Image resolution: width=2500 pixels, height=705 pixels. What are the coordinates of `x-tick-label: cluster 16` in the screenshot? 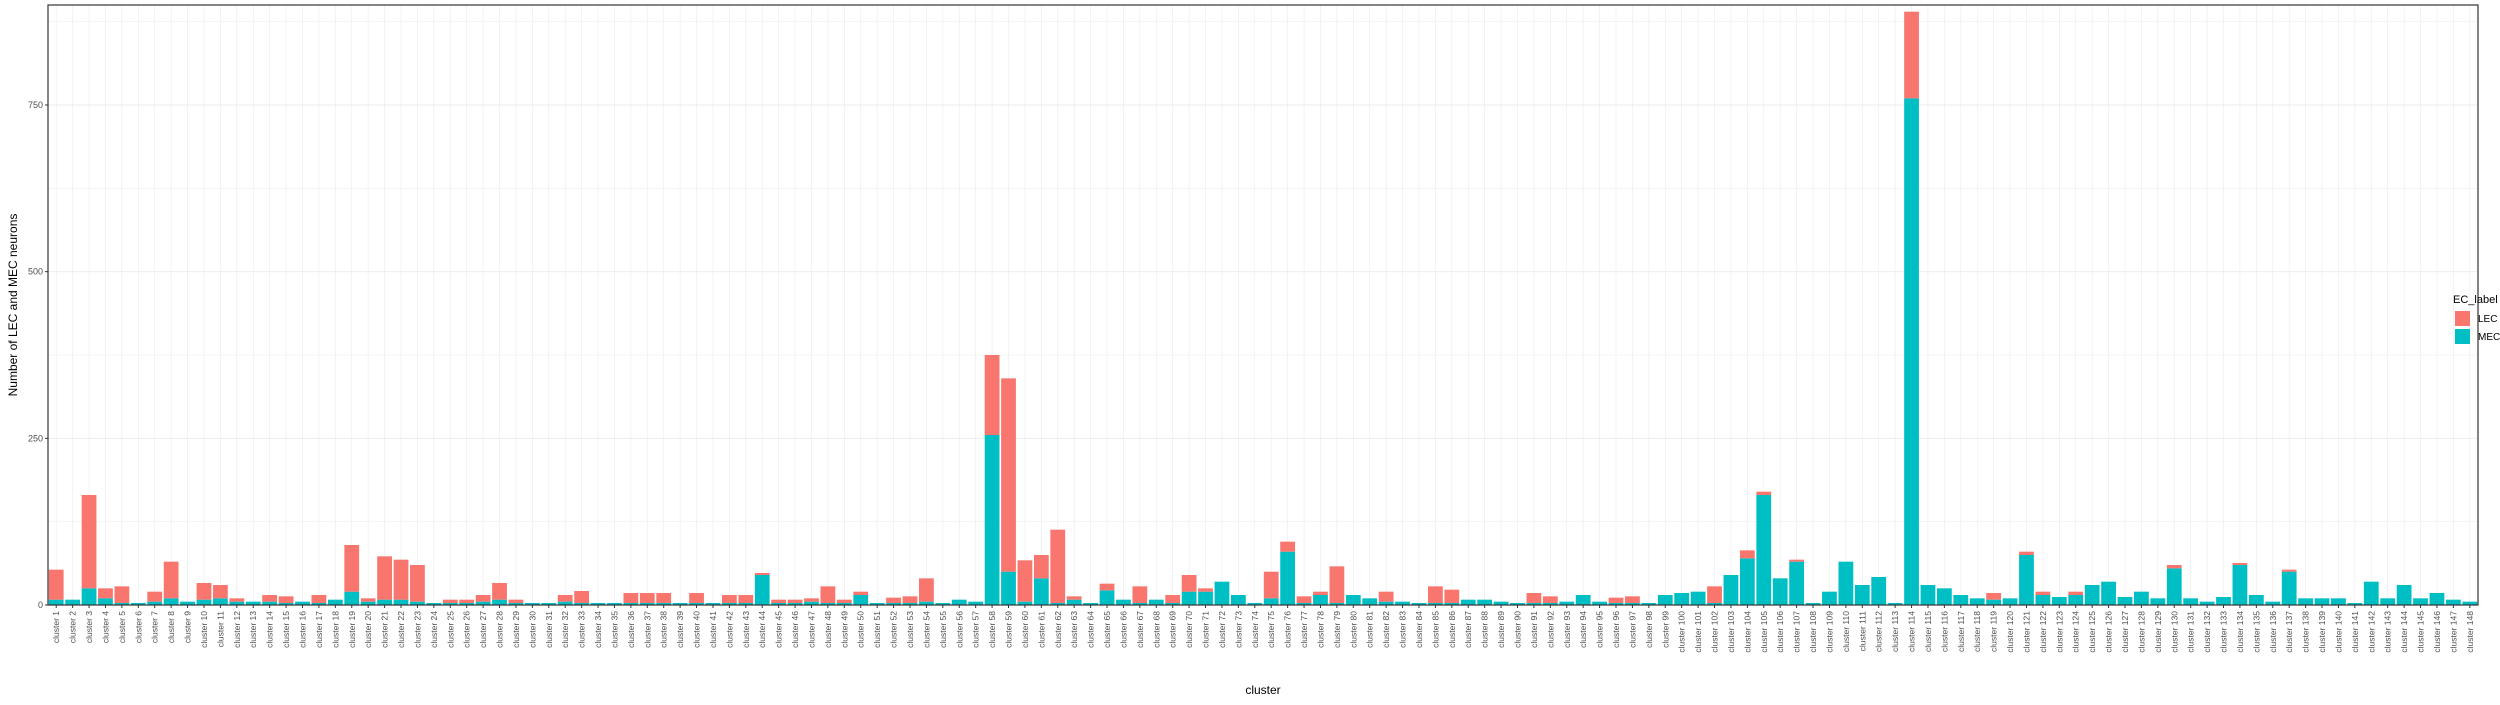 It's located at (302, 629).